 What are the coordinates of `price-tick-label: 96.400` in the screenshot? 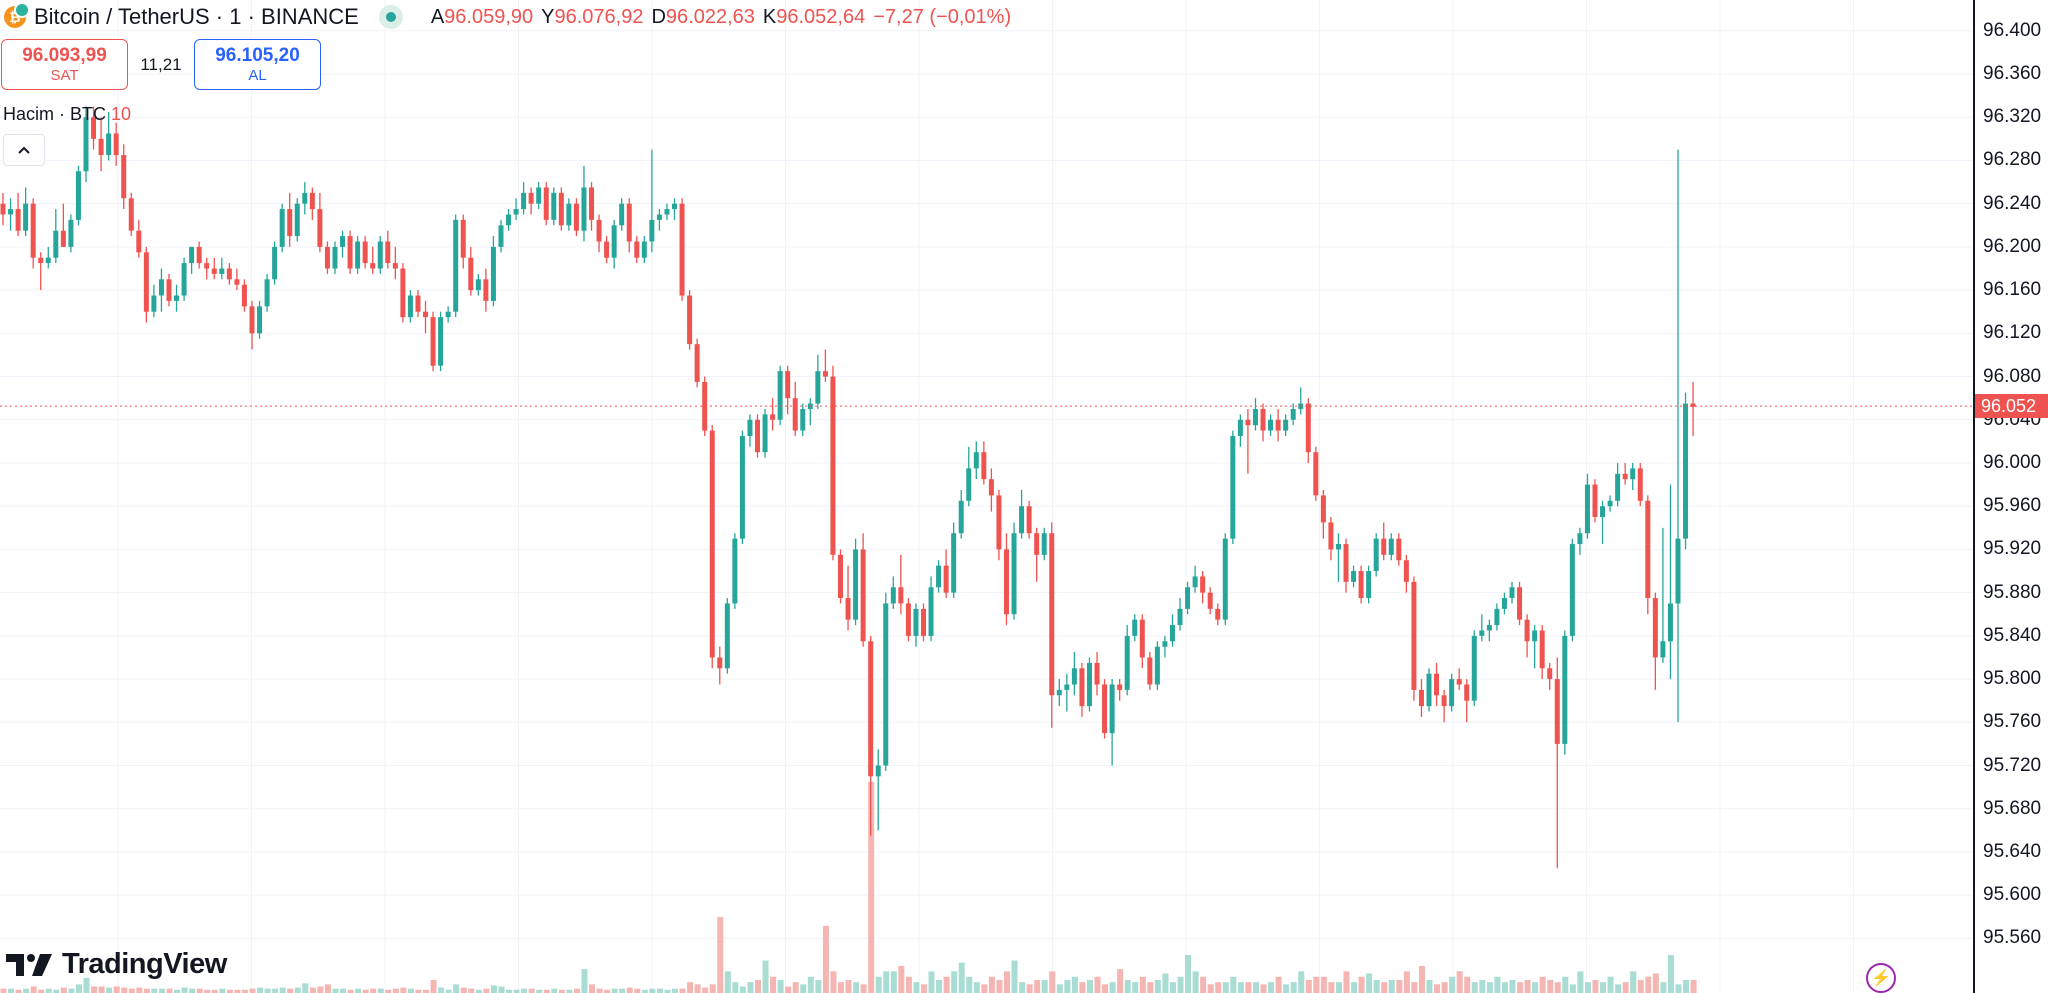 It's located at (2012, 30).